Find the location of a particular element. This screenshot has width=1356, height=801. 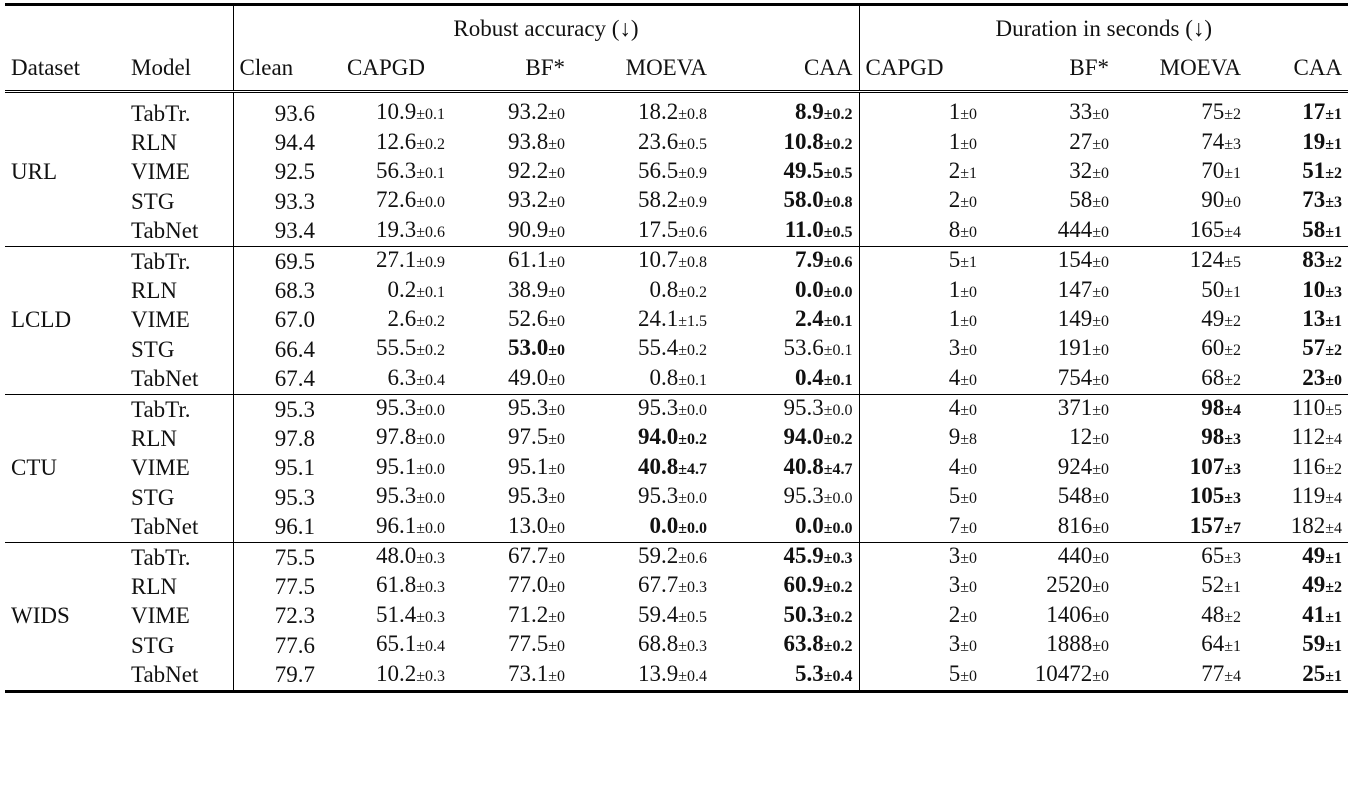

mean-value: 19 is located at coordinates (1314, 141).